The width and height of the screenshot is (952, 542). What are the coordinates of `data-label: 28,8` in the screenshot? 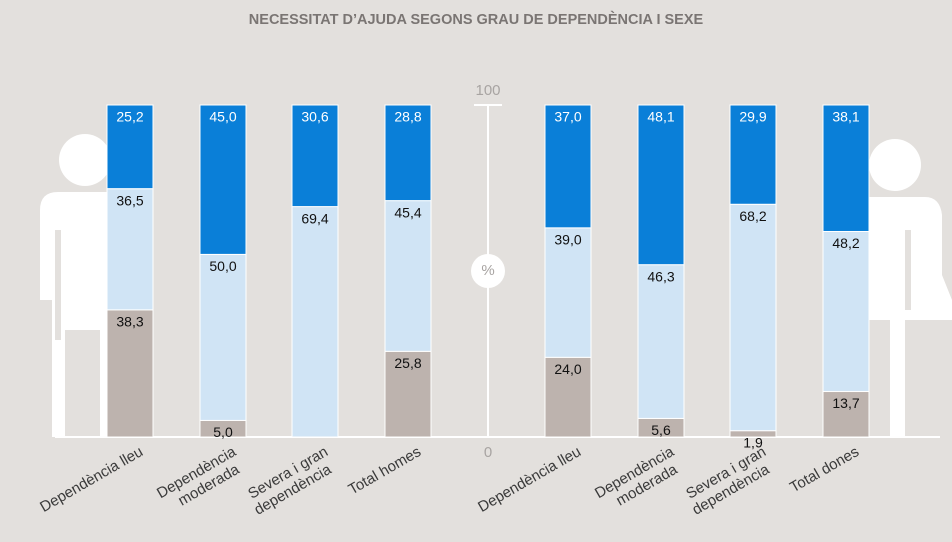 It's located at (407, 117).